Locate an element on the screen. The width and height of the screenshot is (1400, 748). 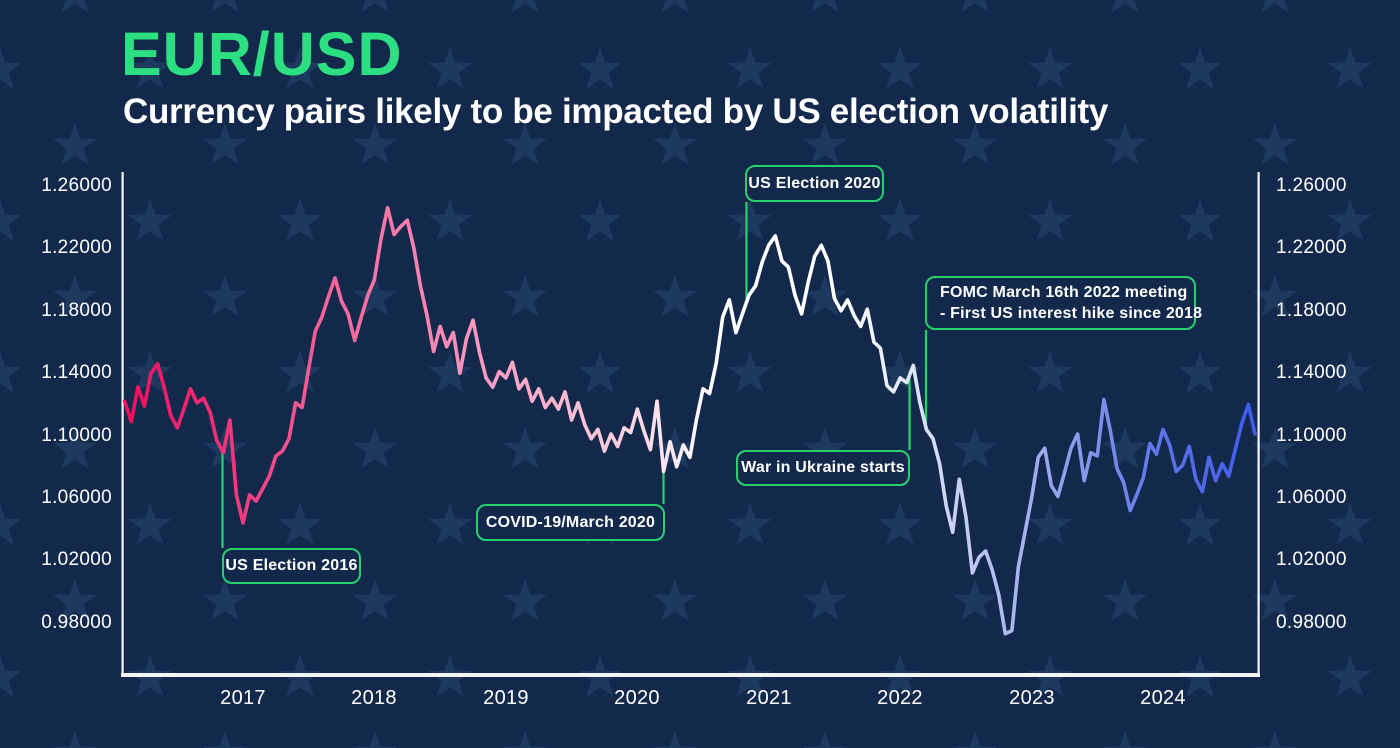
x-axis-label-2020: 2020 is located at coordinates (637, 698).